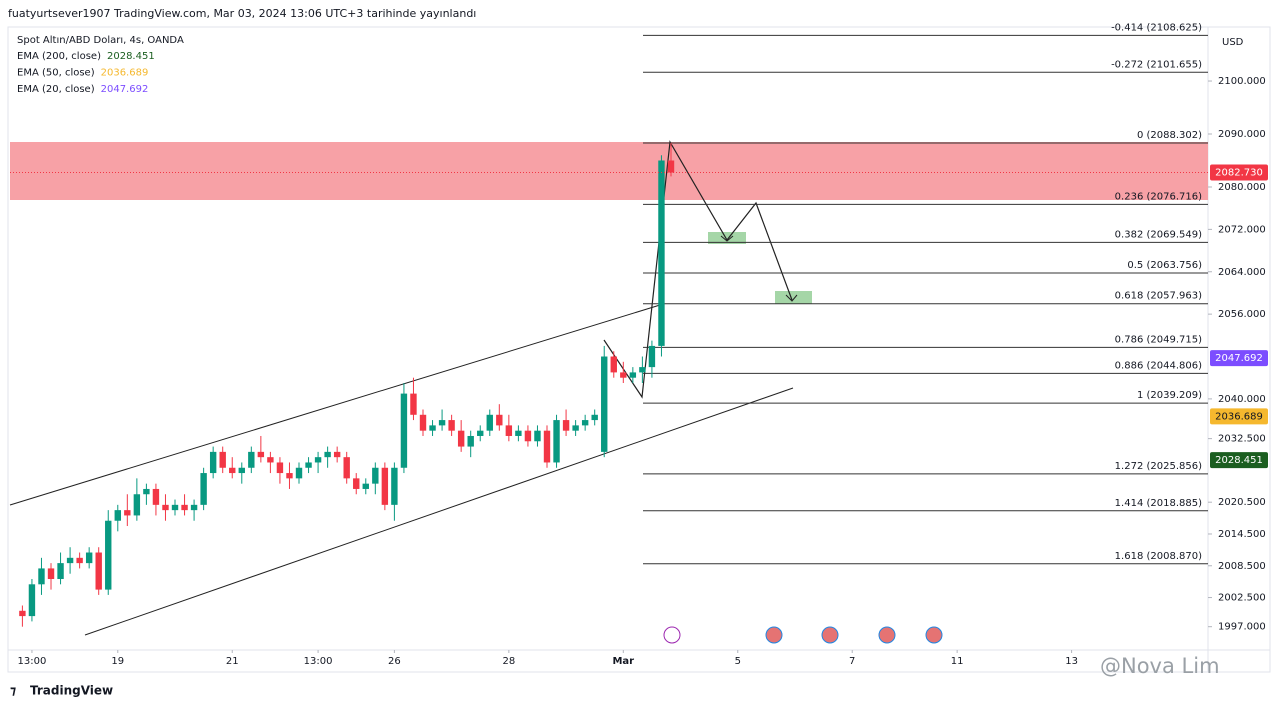  What do you see at coordinates (1242, 598) in the screenshot?
I see `y-tick-label: 2002.500` at bounding box center [1242, 598].